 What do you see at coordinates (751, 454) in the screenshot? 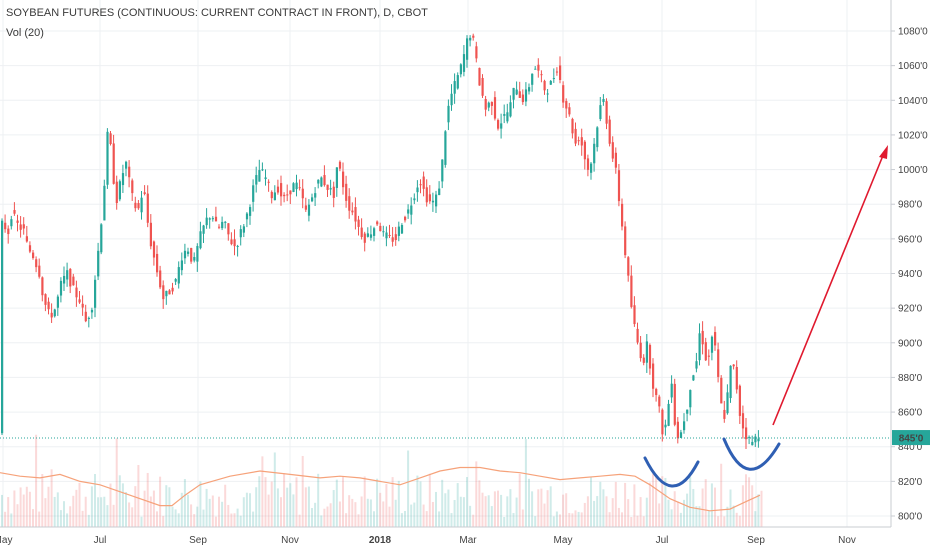
I see `cup-arc-right` at bounding box center [751, 454].